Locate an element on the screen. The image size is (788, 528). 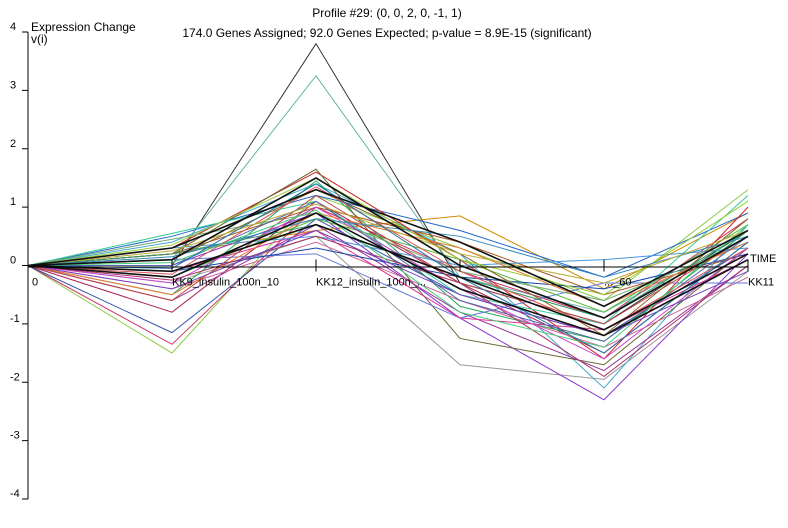
x-tick-label: 0 is located at coordinates (35, 283).